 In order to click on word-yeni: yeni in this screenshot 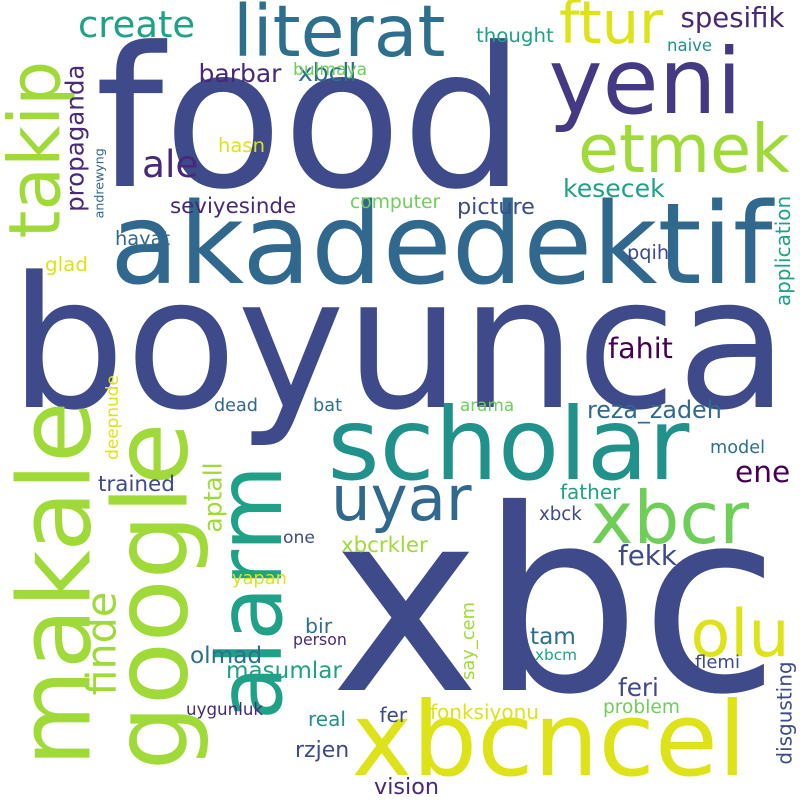, I will do `click(645, 81)`.